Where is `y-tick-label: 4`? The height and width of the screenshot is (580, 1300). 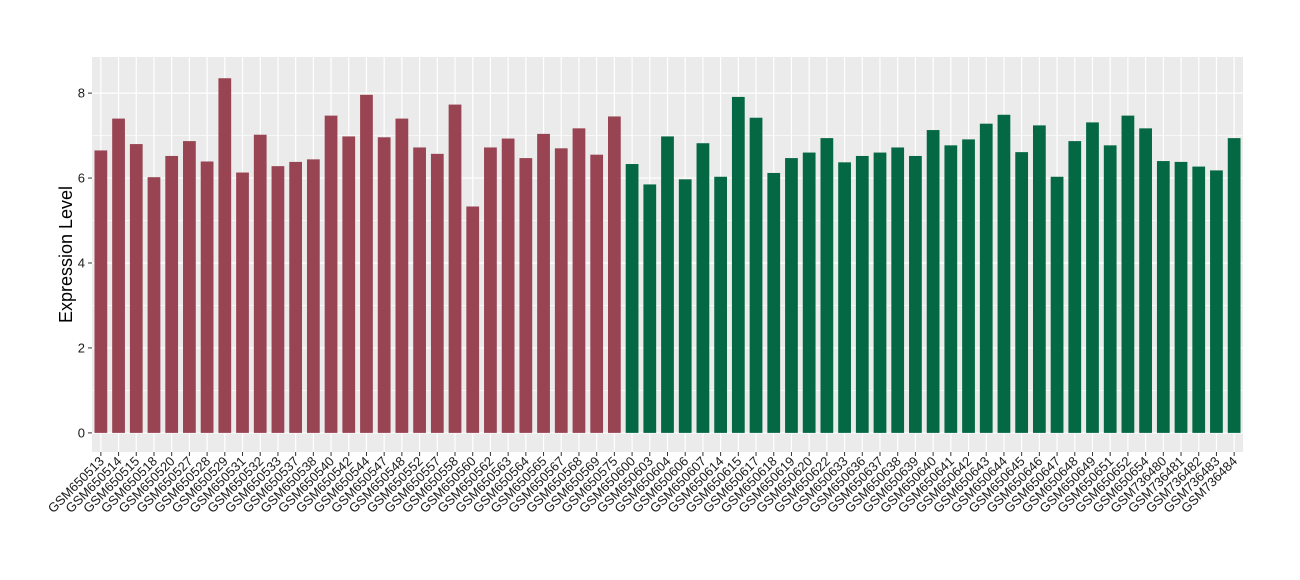
y-tick-label: 4 is located at coordinates (81, 262).